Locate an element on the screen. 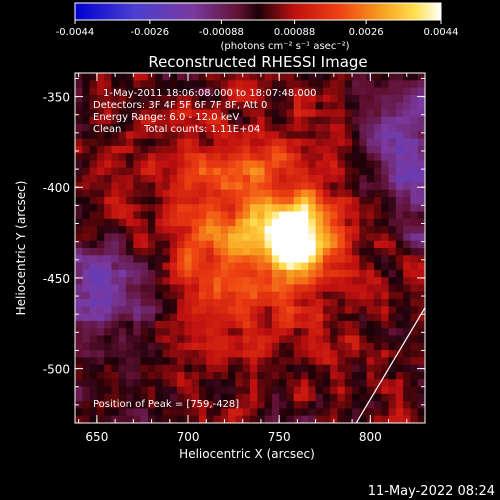  colorbar-tick-label: 0.00088 is located at coordinates (294, 32).